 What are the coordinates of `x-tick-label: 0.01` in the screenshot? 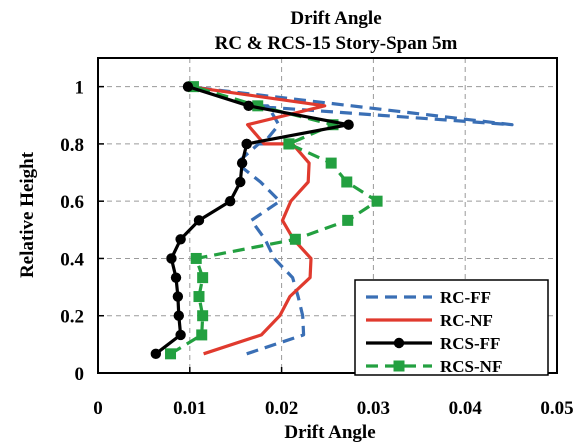 It's located at (189, 408).